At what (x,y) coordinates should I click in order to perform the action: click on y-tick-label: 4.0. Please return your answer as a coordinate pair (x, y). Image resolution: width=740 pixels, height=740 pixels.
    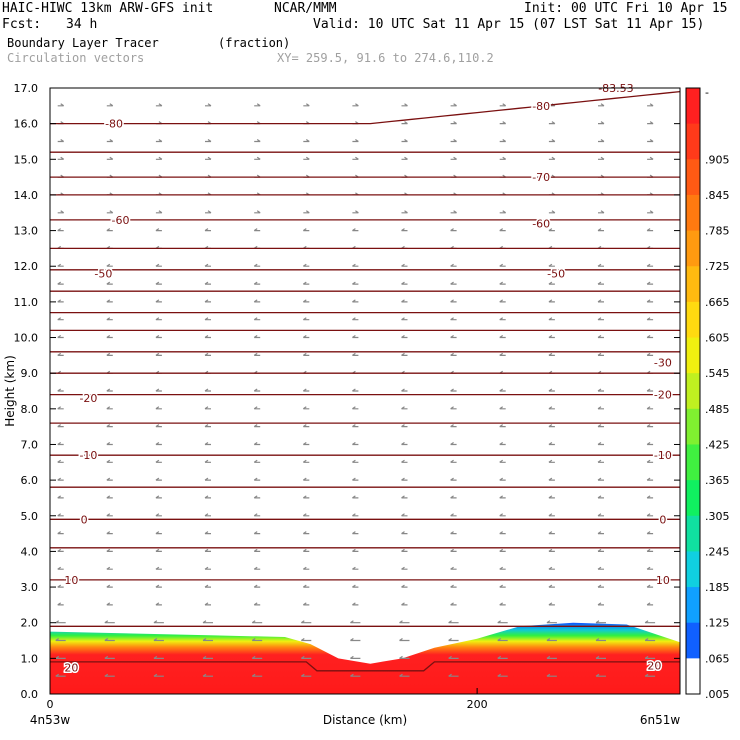
    Looking at the image, I should click on (30, 551).